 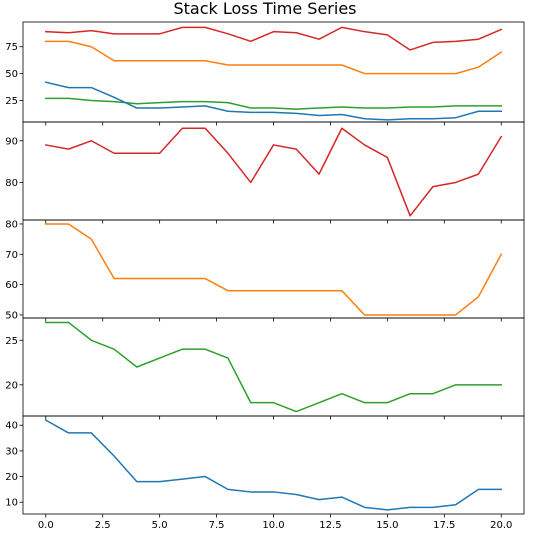 I want to click on x-tick-label: 5.0, so click(x=160, y=525).